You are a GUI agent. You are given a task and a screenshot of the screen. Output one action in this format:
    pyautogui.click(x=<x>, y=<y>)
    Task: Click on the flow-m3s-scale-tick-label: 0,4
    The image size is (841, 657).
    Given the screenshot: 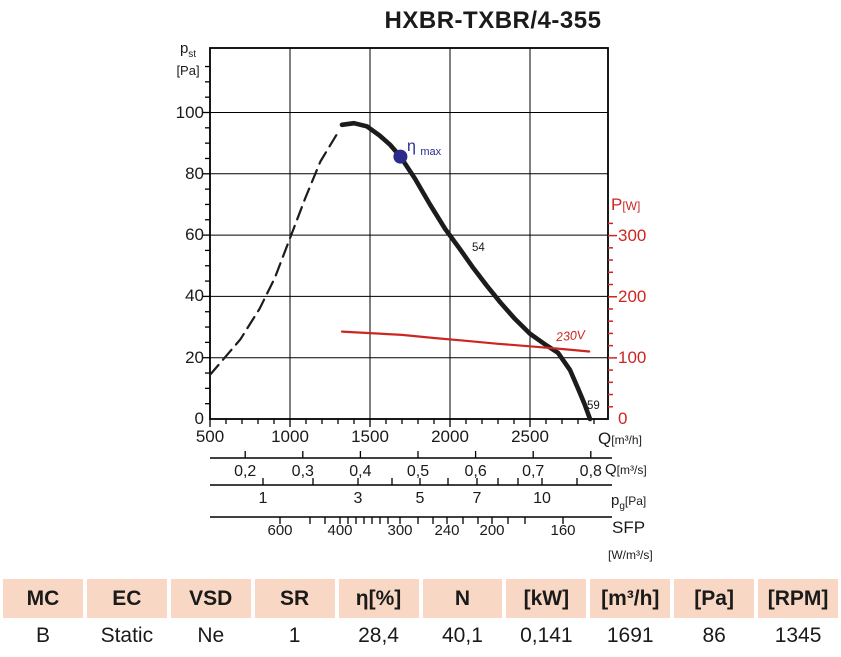 What is the action you would take?
    pyautogui.click(x=360, y=471)
    